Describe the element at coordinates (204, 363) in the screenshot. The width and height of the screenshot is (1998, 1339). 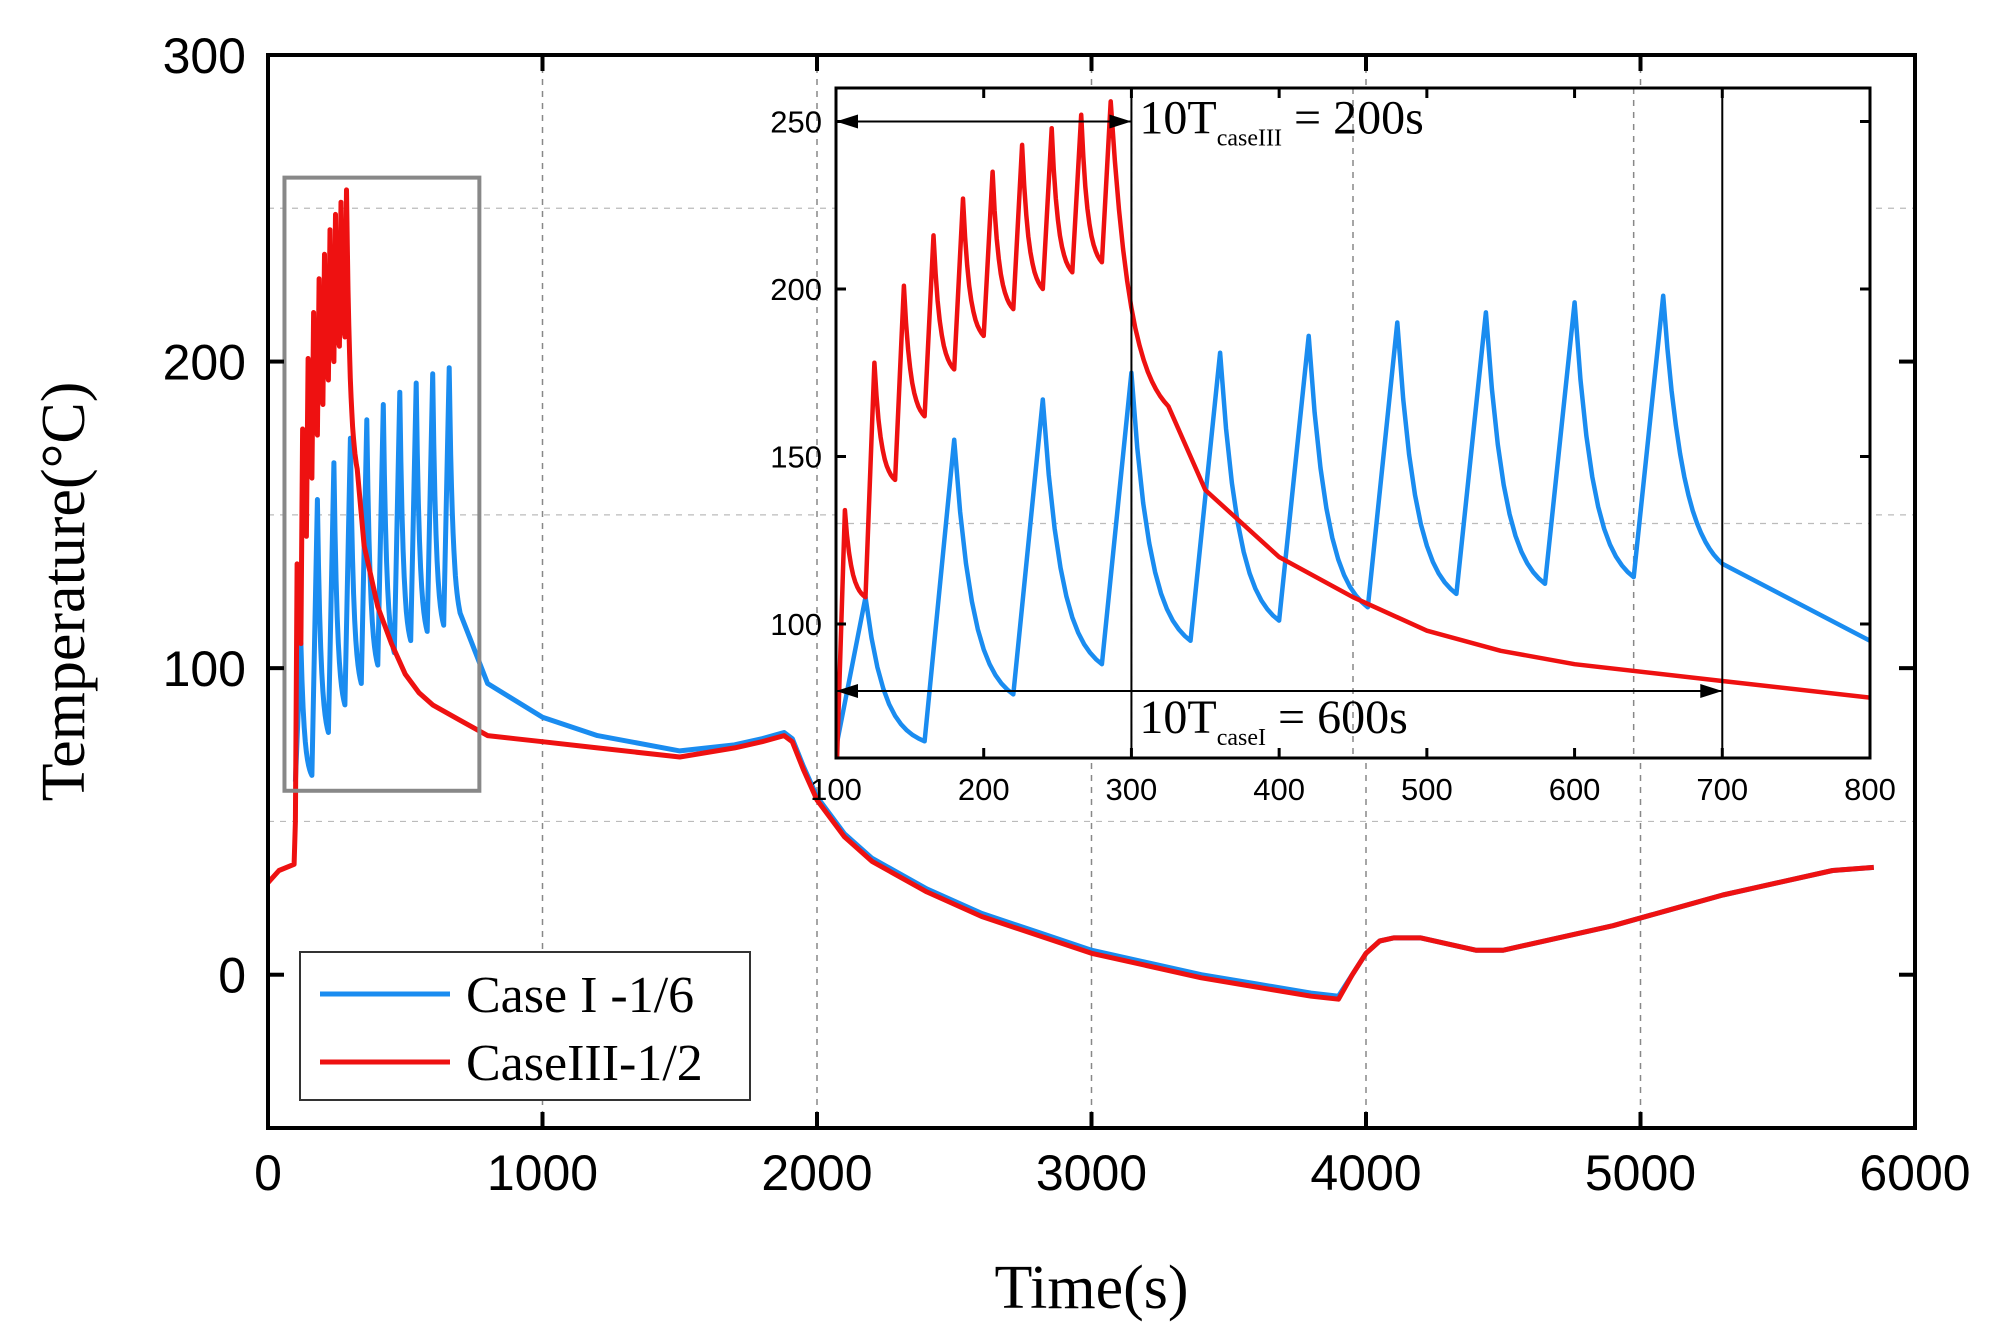
I see `main-y-tick-label: 200` at that location.